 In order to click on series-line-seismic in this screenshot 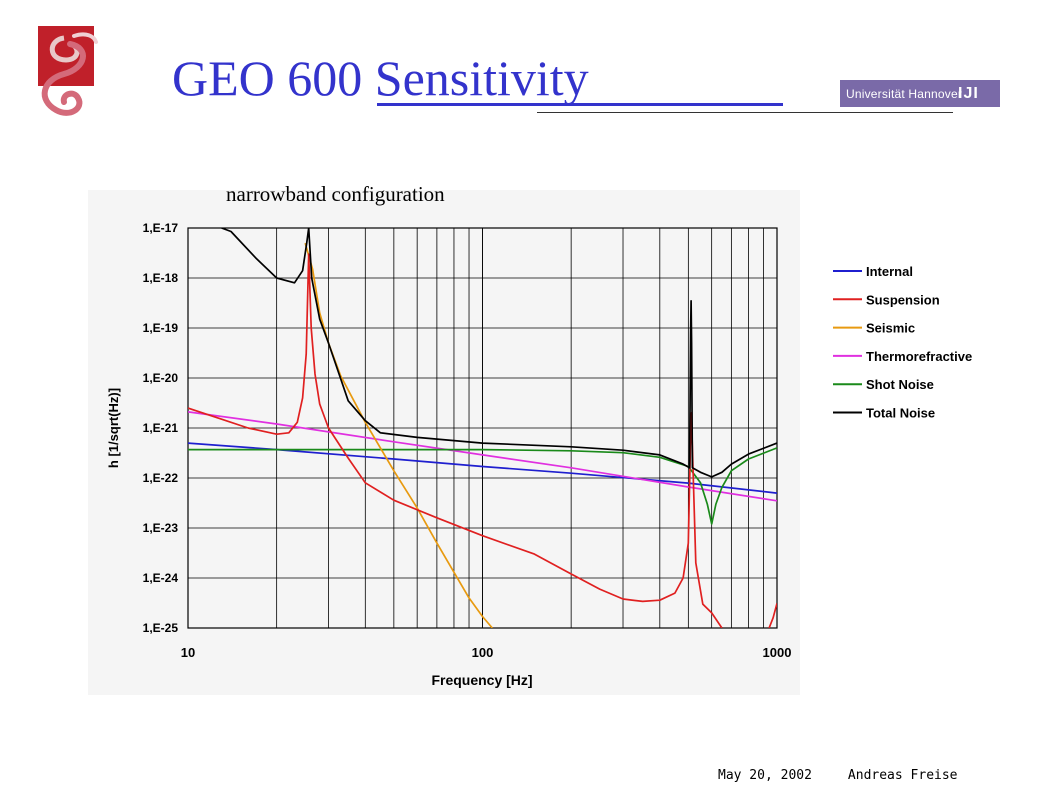, I will do `click(398, 435)`.